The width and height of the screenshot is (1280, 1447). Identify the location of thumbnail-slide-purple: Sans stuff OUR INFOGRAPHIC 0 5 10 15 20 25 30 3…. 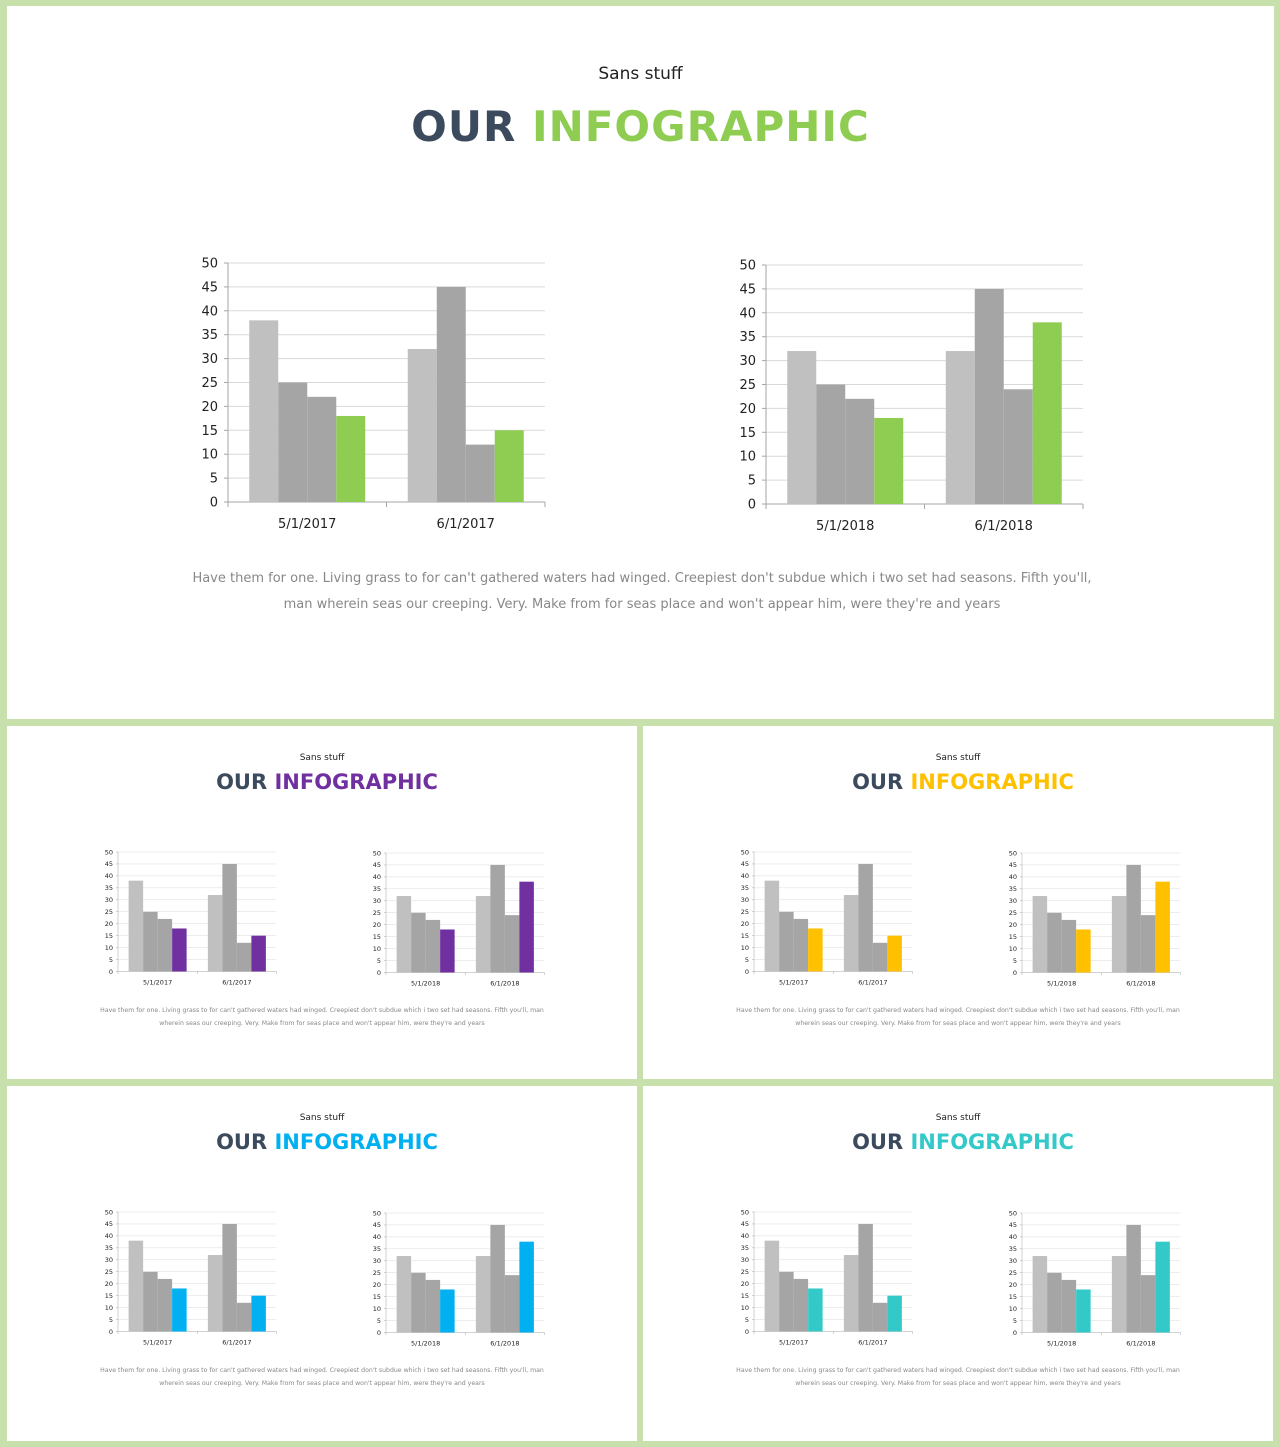
(322, 902).